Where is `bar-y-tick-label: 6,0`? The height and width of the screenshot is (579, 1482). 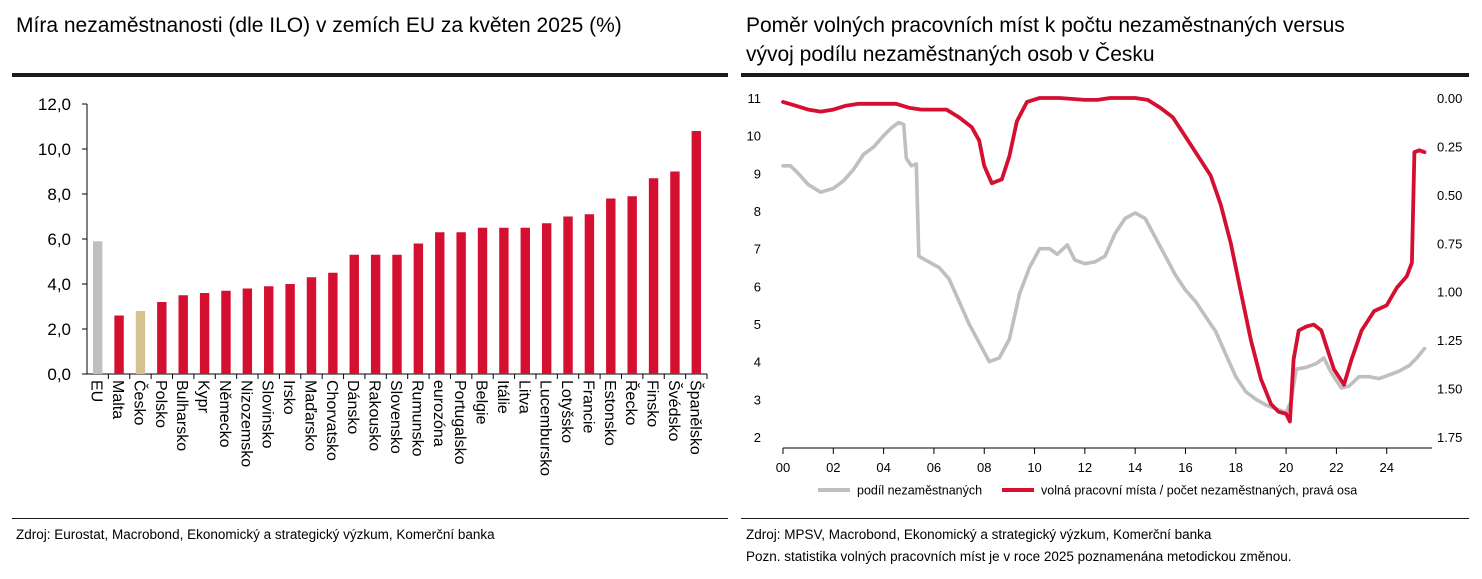
bar-y-tick-label: 6,0 is located at coordinates (59, 239).